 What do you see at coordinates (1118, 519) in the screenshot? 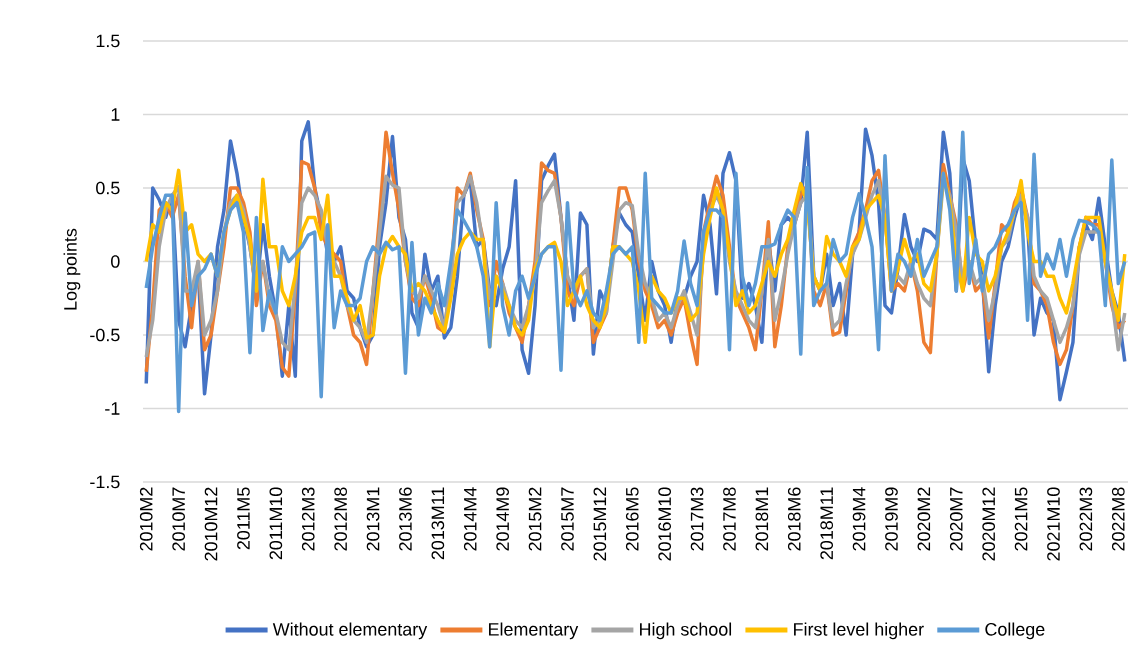
I see `x-tick-label: 2022M8` at bounding box center [1118, 519].